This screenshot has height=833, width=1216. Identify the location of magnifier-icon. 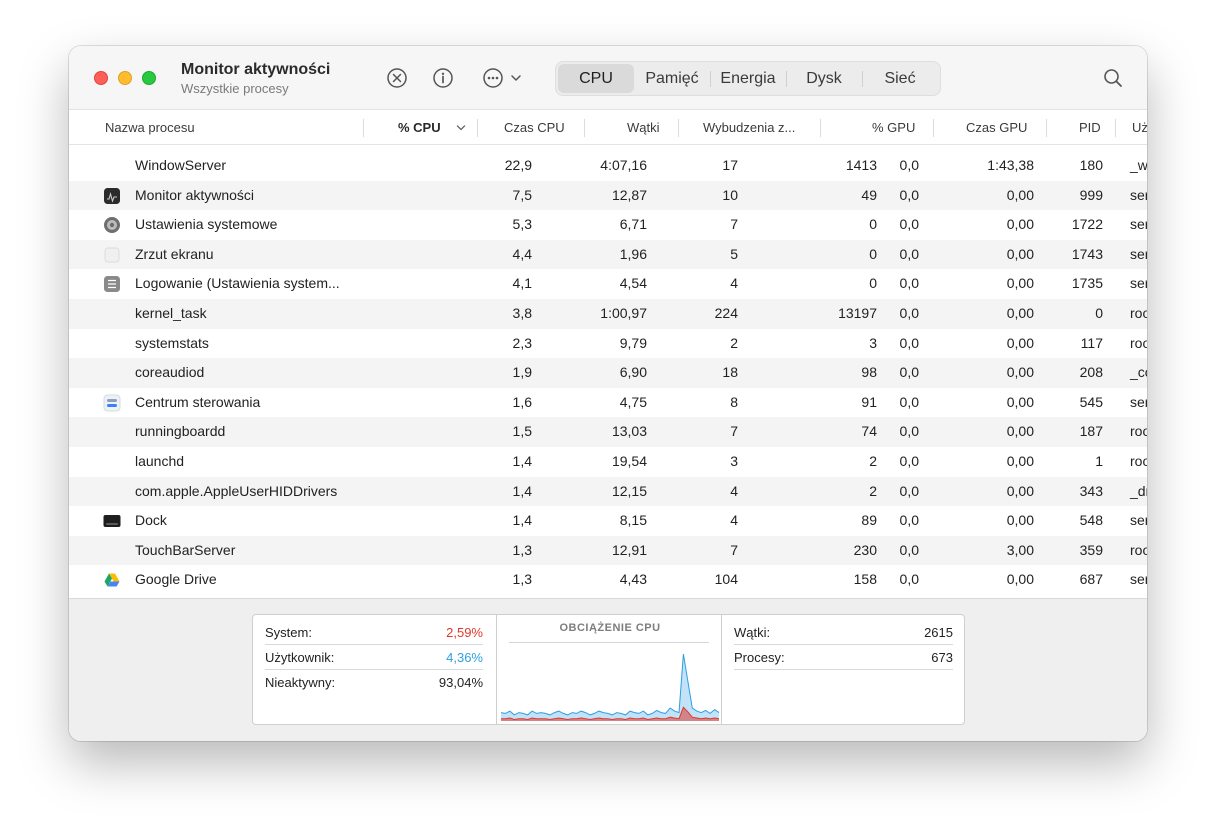
(1113, 78).